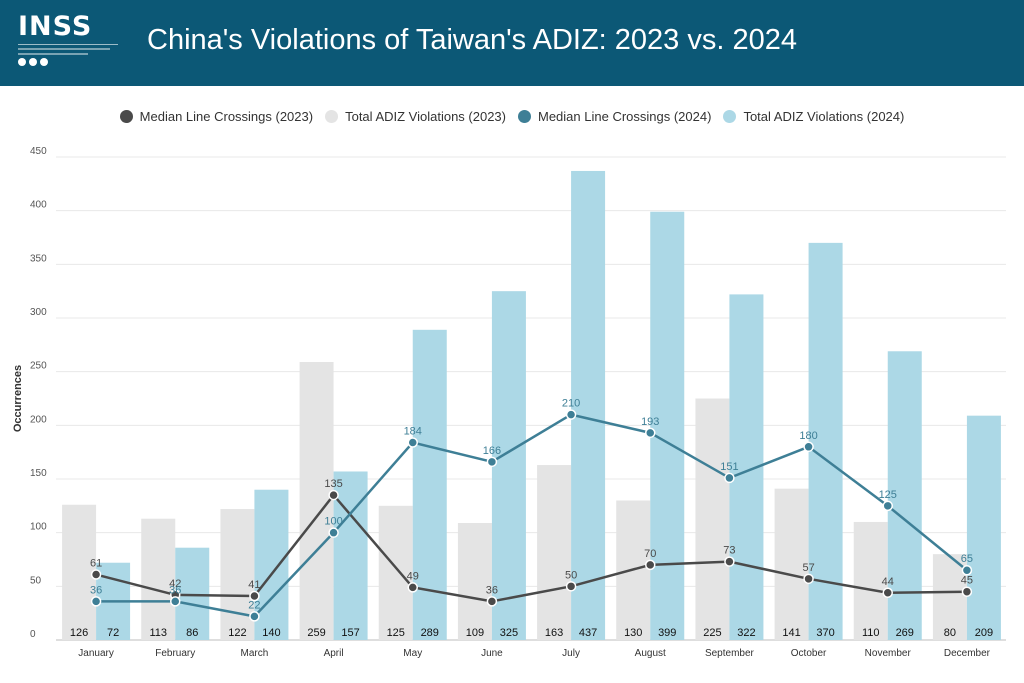  What do you see at coordinates (554, 633) in the screenshot?
I see `bar-value-label-2023: 163` at bounding box center [554, 633].